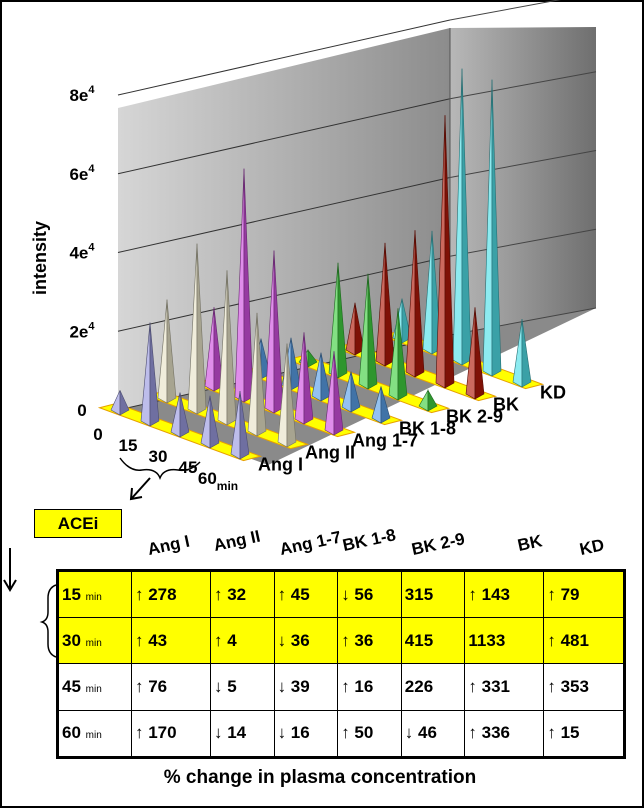 The image size is (644, 808). Describe the element at coordinates (242, 687) in the screenshot. I see `table-cell: ↓ 5` at that location.